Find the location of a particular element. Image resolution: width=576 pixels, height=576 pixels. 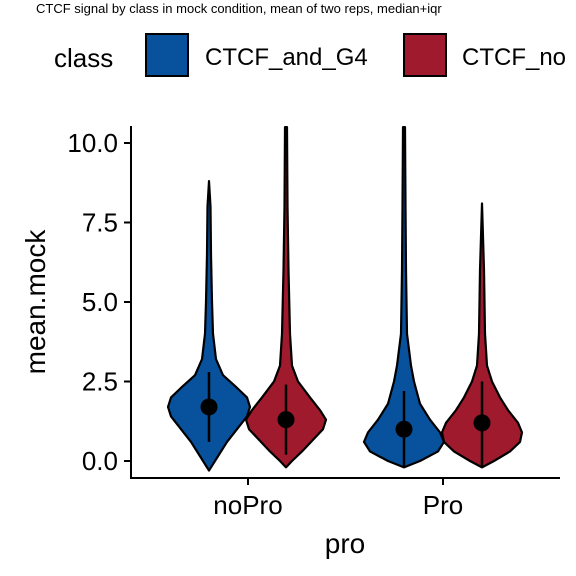

legend: class CTCF_and_G4 CTCF_no is located at coordinates (310, 55).